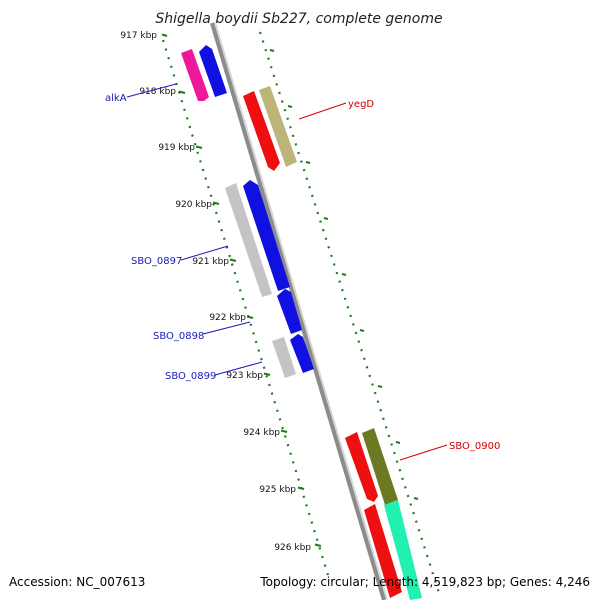  I want to click on alkA-gene, so click(195, 75).